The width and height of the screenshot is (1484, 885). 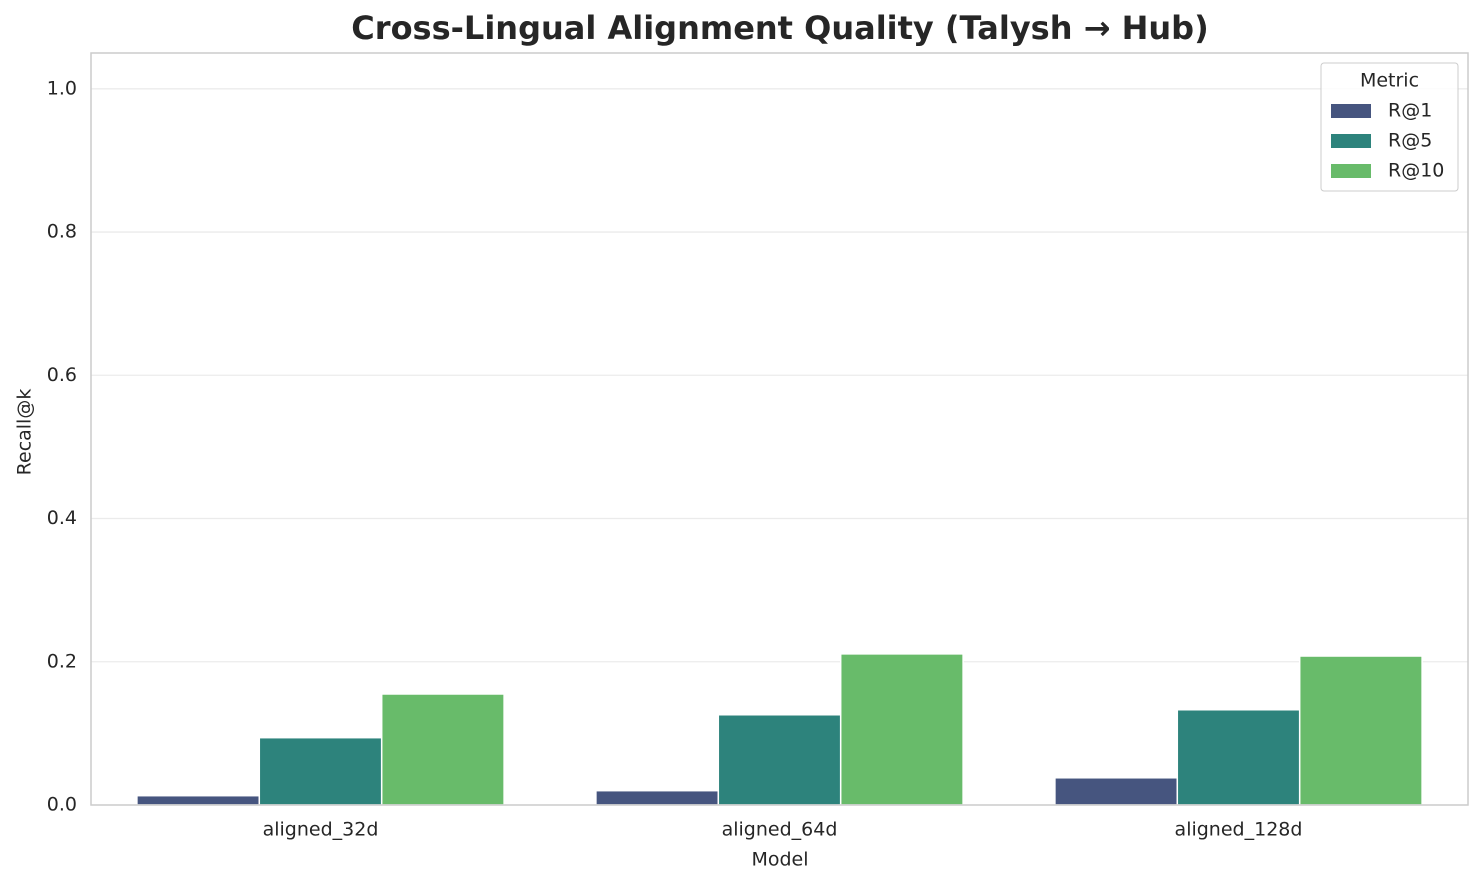 I want to click on y-tick-label: 0.2, so click(x=62, y=661).